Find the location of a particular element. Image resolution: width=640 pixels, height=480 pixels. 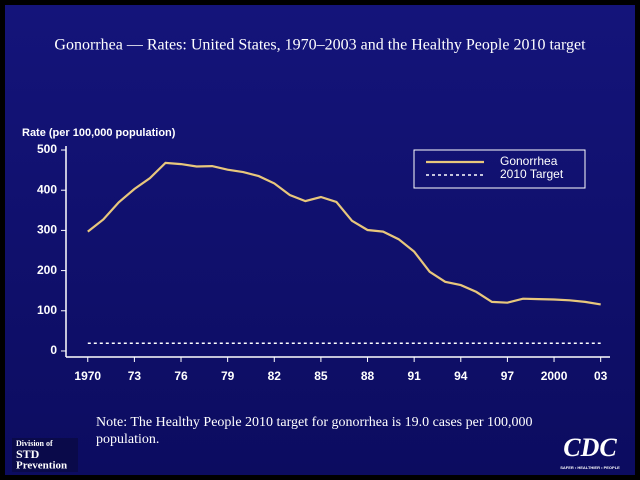

y-tick-label: 200 is located at coordinates (47, 270).